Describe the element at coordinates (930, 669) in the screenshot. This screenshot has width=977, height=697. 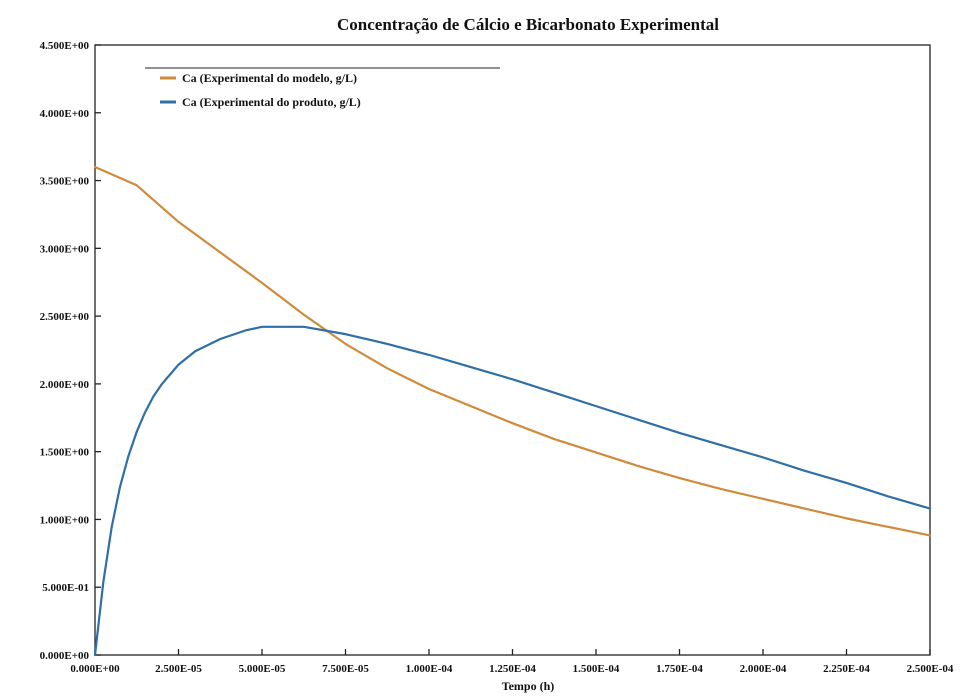
I see `x-tick-label: 2.500E-04` at that location.